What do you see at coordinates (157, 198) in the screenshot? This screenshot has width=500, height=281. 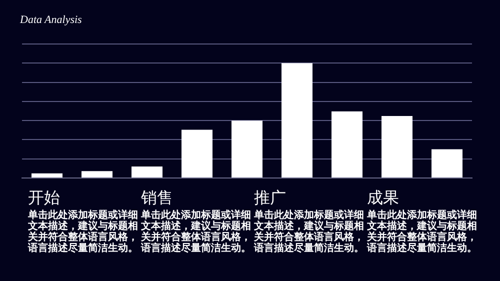 I see `text: 销售` at bounding box center [157, 198].